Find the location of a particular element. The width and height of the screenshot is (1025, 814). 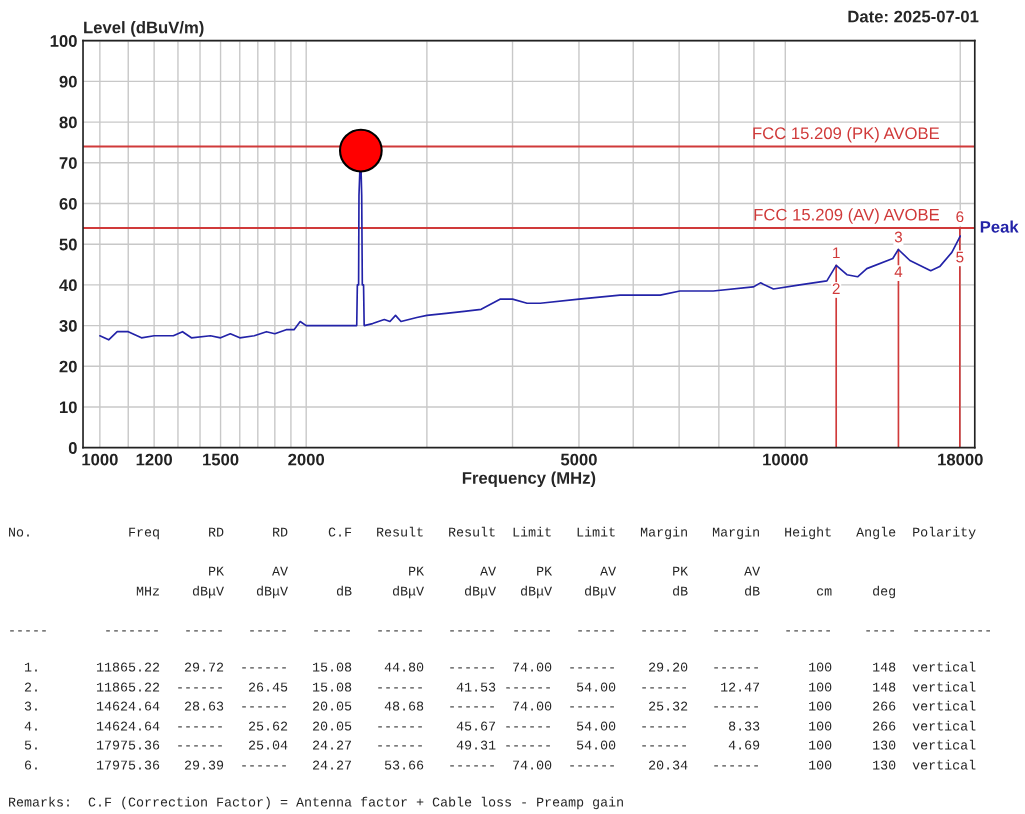

text: Remarks: C.F (Correction Factor) = Antenna factor + Cable loss - Preamp gain is located at coordinates (316, 803).